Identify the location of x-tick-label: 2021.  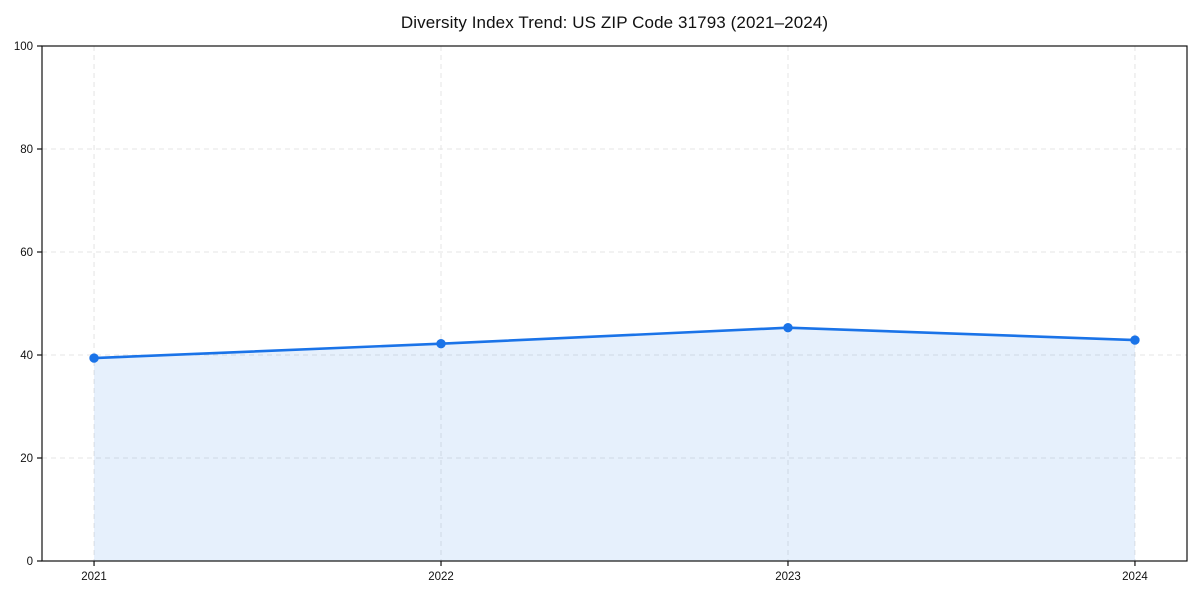
(94, 577).